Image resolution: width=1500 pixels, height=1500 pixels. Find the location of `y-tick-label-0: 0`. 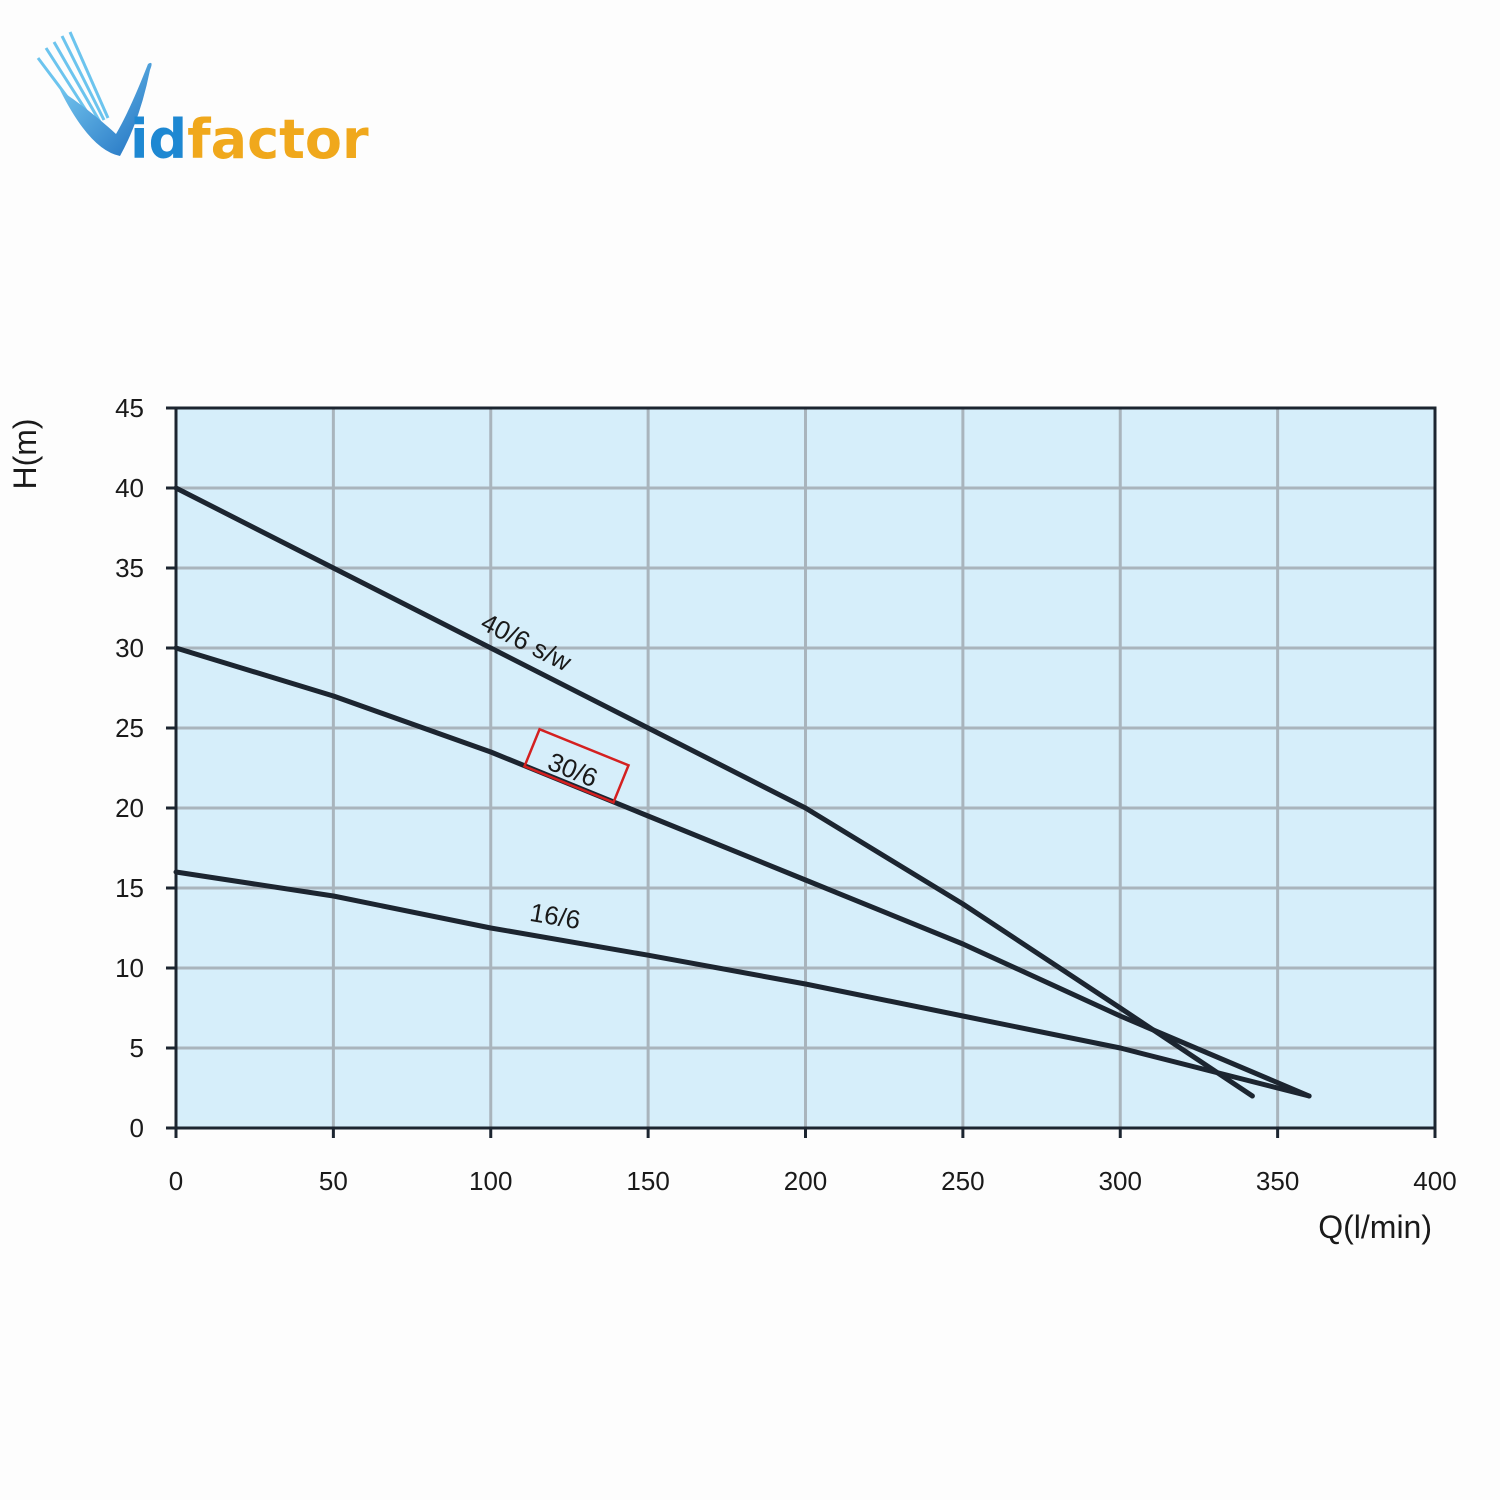

y-tick-label-0: 0 is located at coordinates (137, 1128).